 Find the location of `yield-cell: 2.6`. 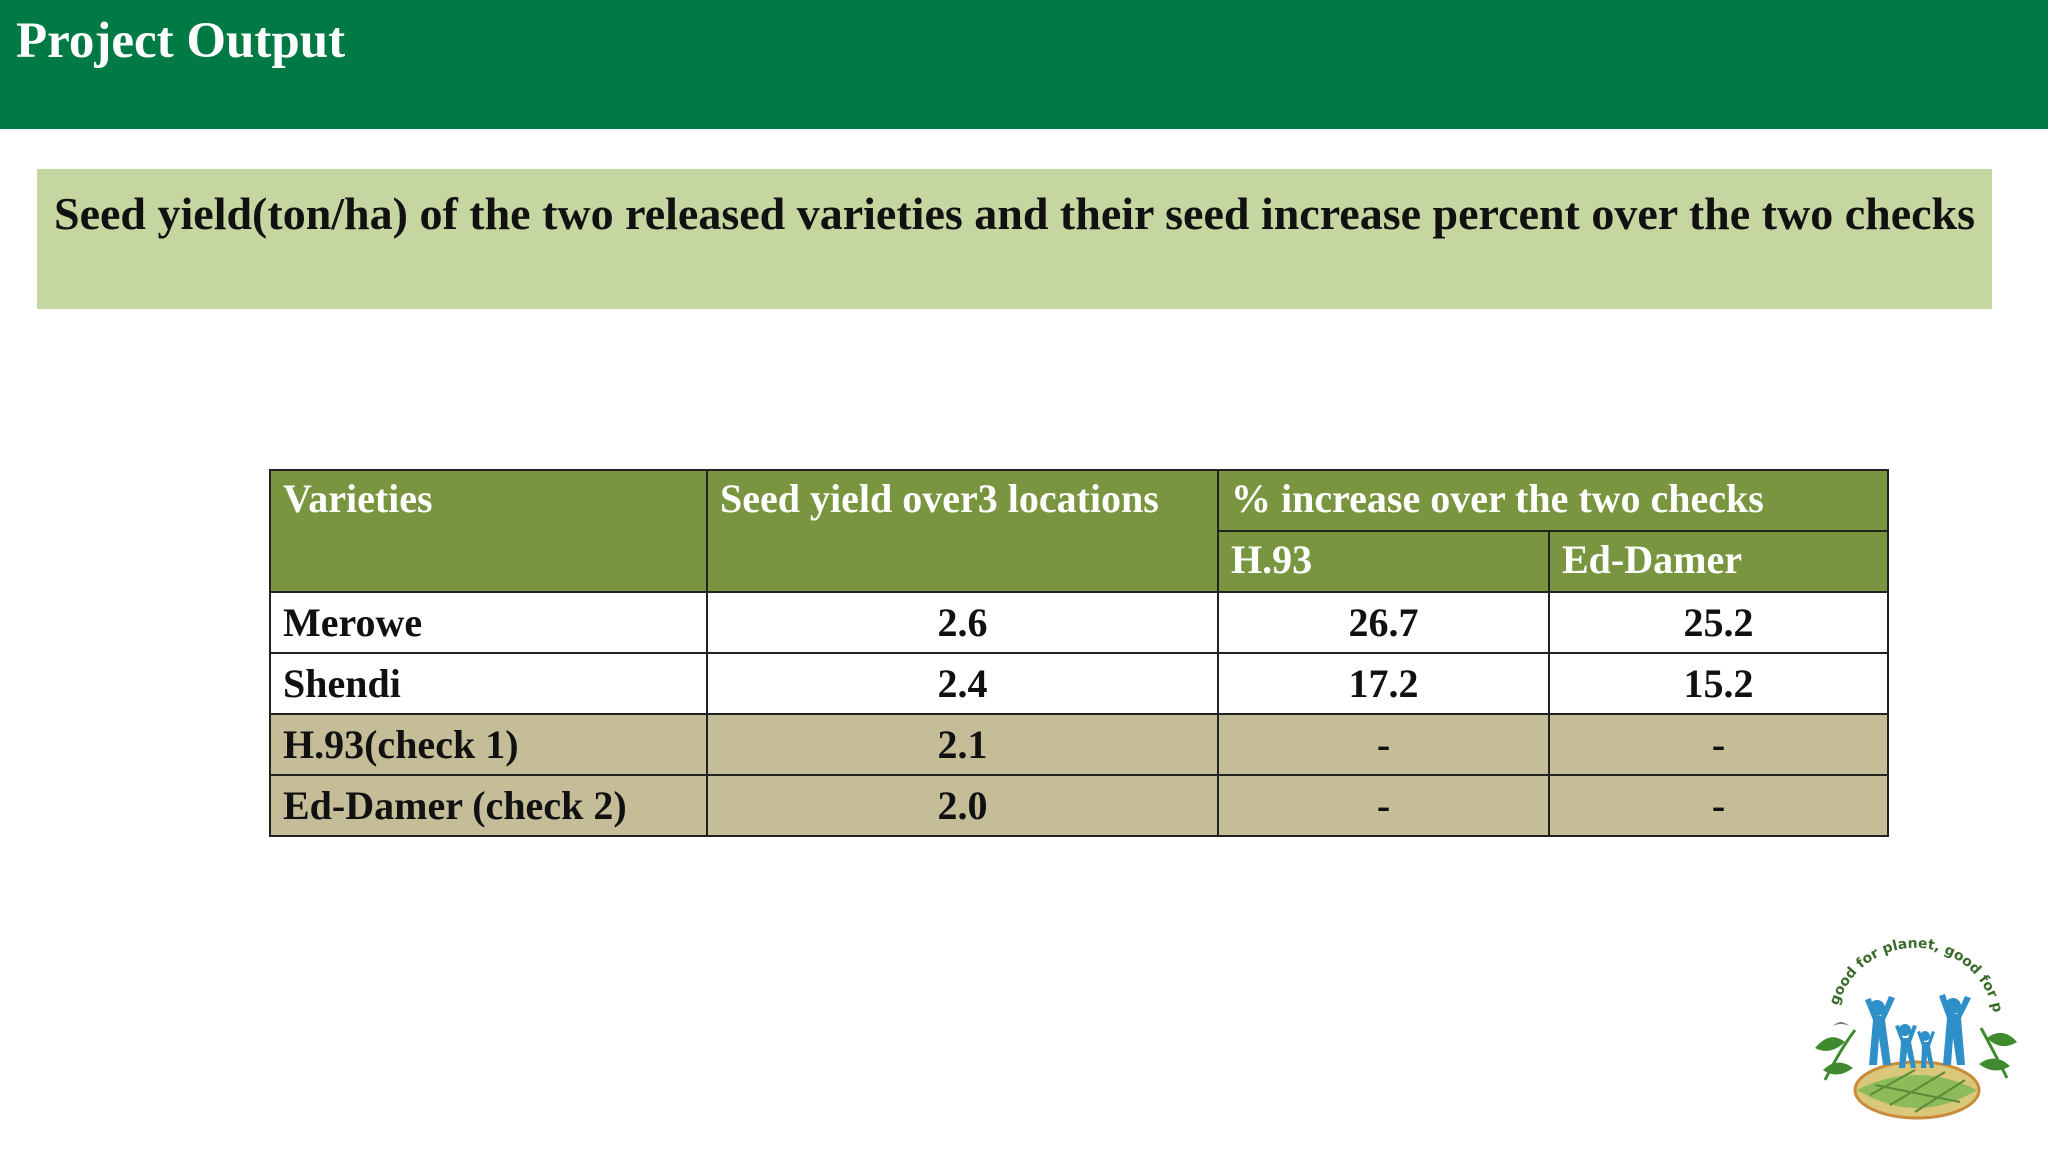

yield-cell: 2.6 is located at coordinates (962, 622).